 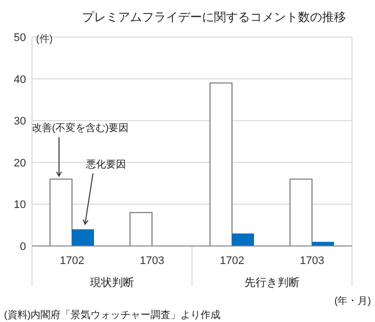 I want to click on y-tick-label: 20, so click(x=20, y=163).